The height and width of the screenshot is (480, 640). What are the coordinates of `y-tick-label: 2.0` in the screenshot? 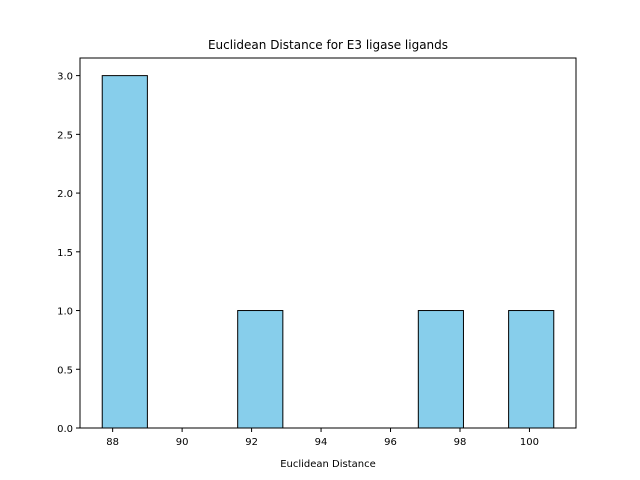 It's located at (65, 194).